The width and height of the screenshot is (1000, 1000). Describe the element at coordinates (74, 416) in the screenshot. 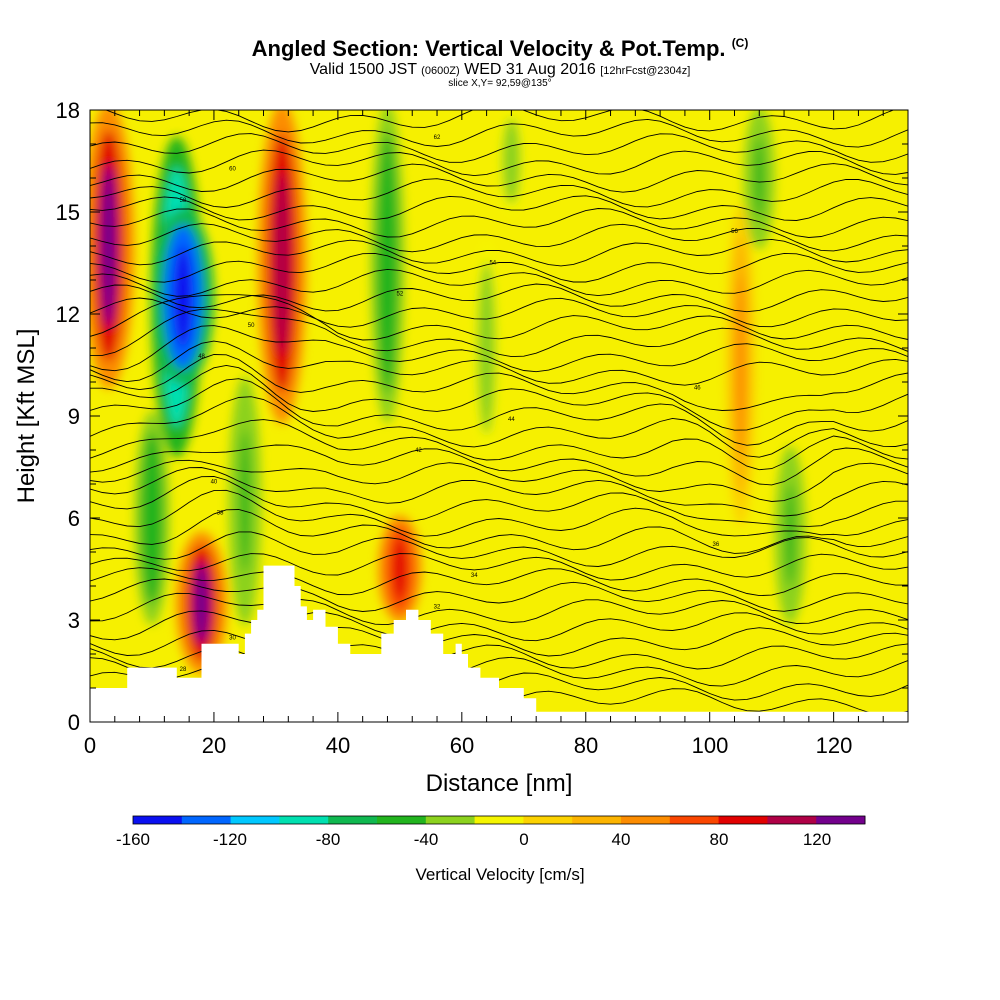

I see `y-tick-label: 9` at that location.